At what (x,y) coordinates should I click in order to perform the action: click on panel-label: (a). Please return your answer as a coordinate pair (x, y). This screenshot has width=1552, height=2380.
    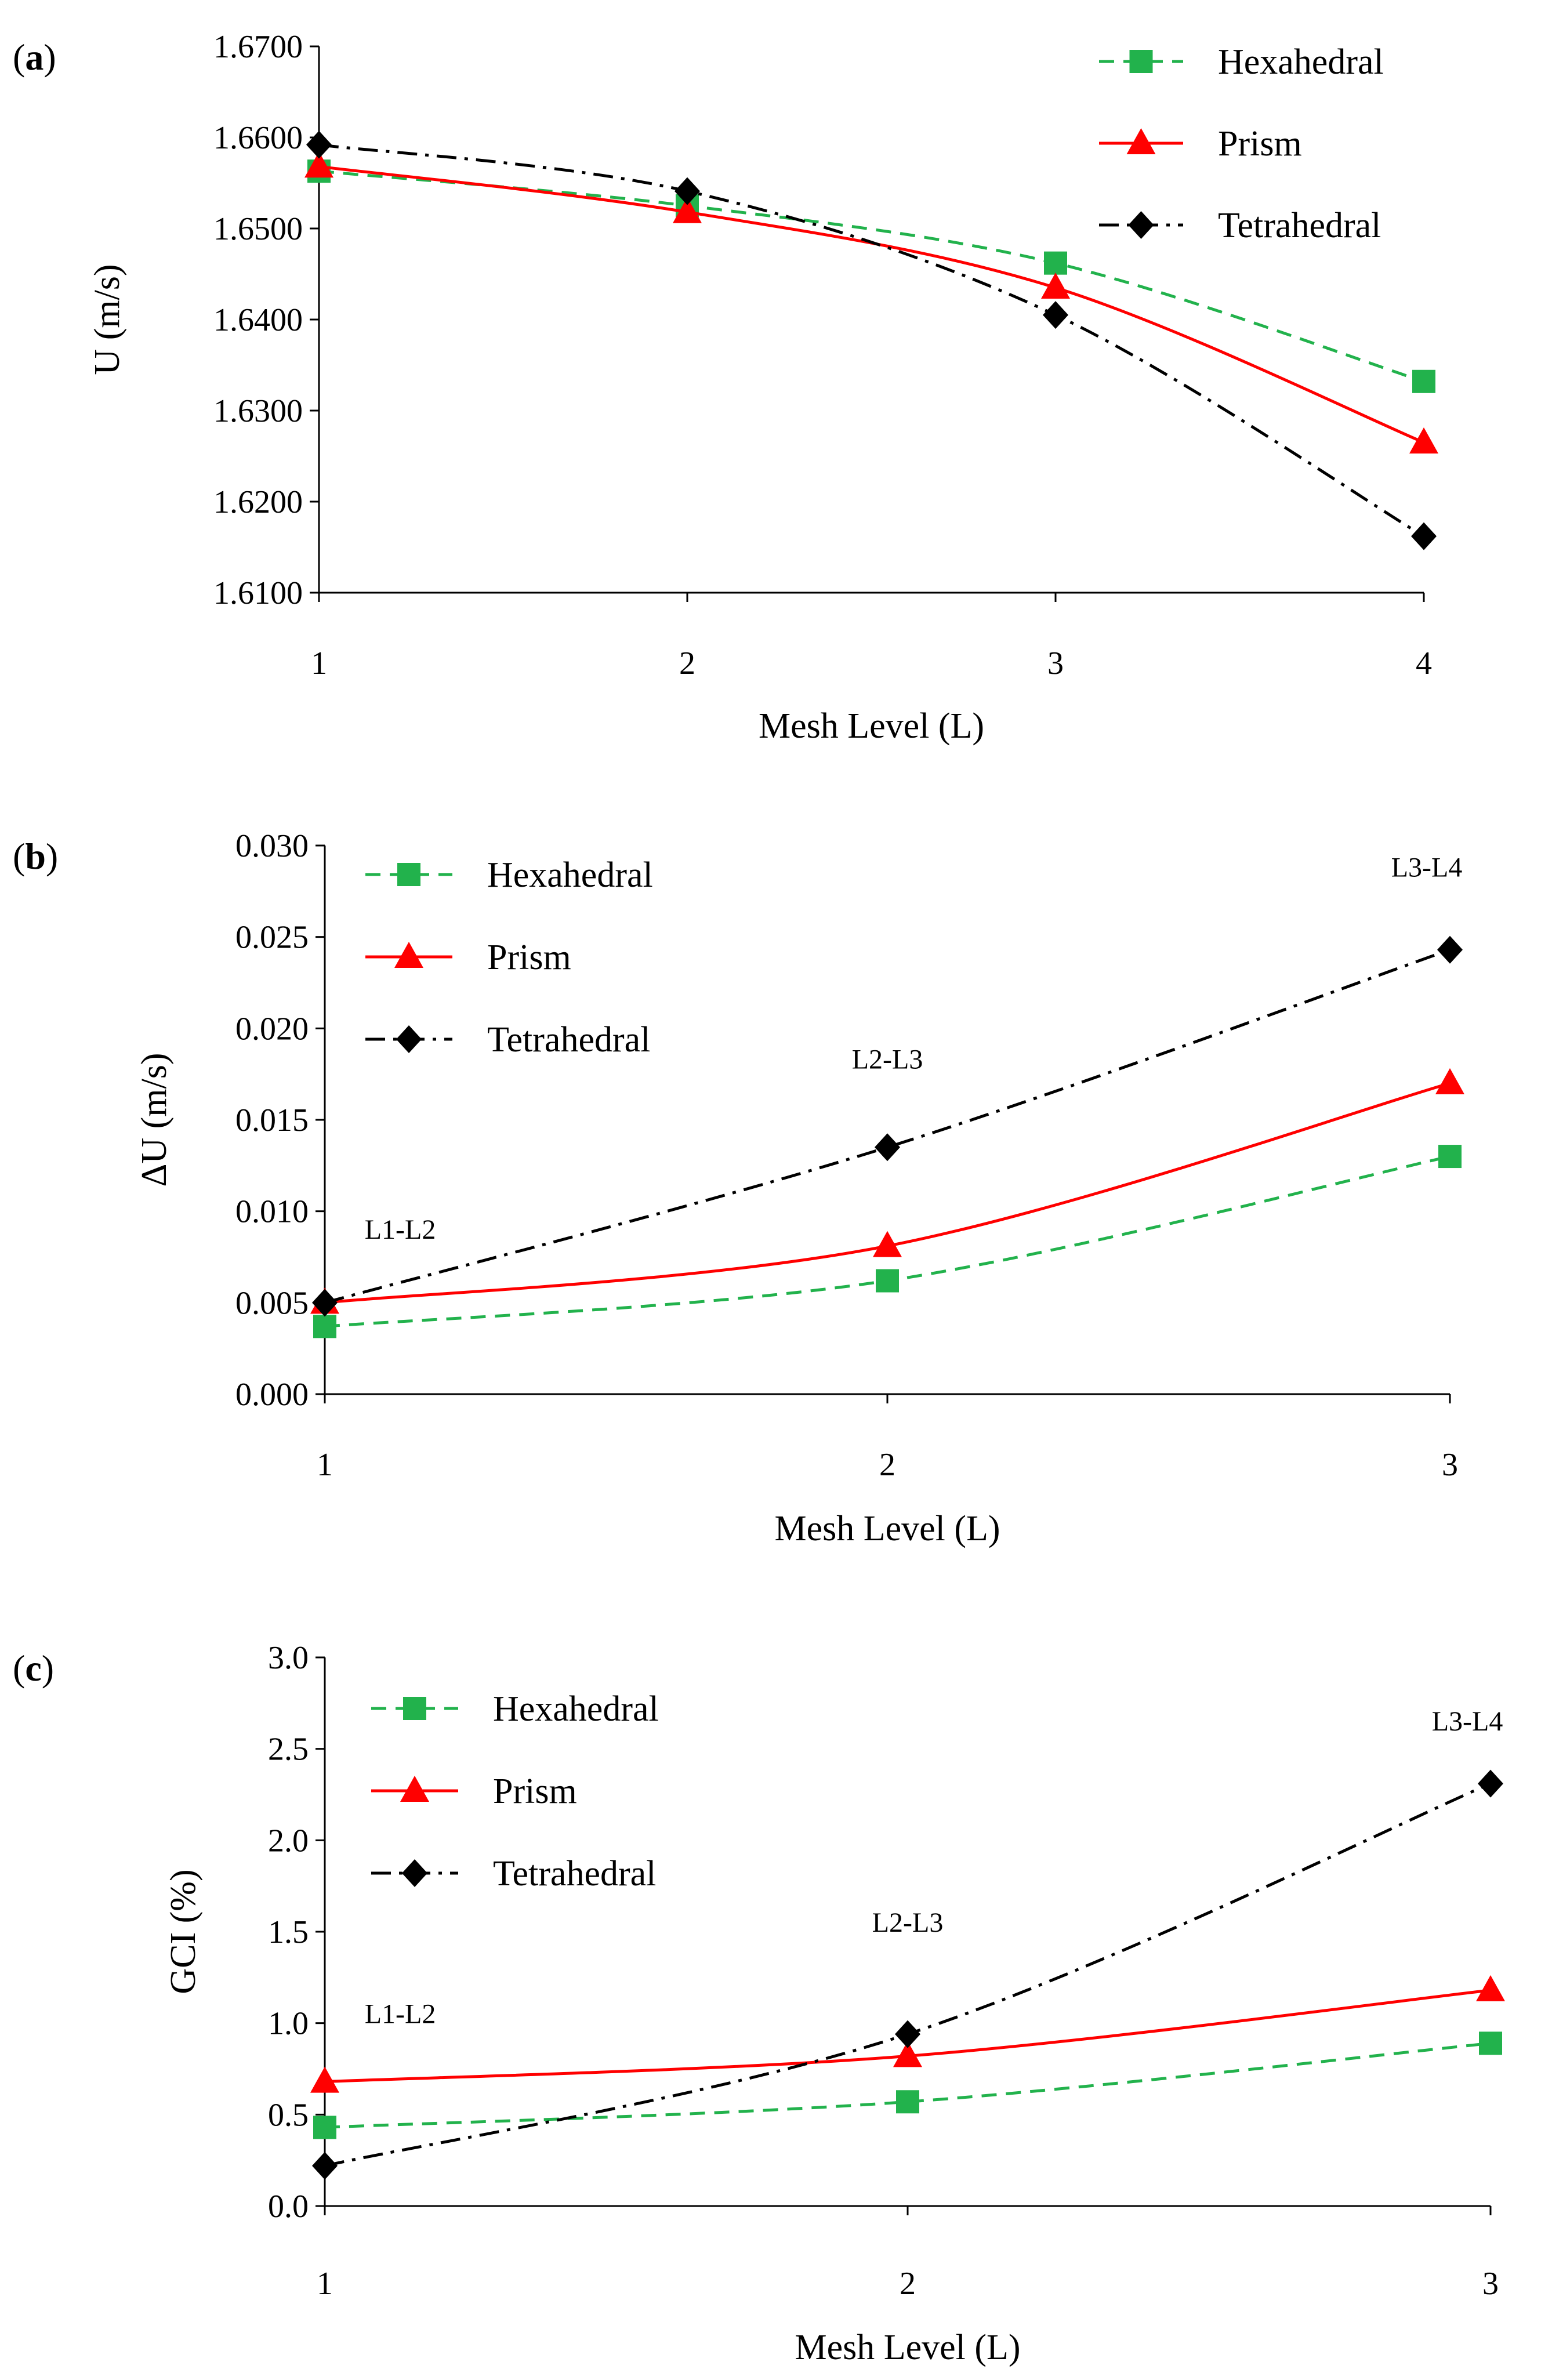
    Looking at the image, I should click on (34, 58).